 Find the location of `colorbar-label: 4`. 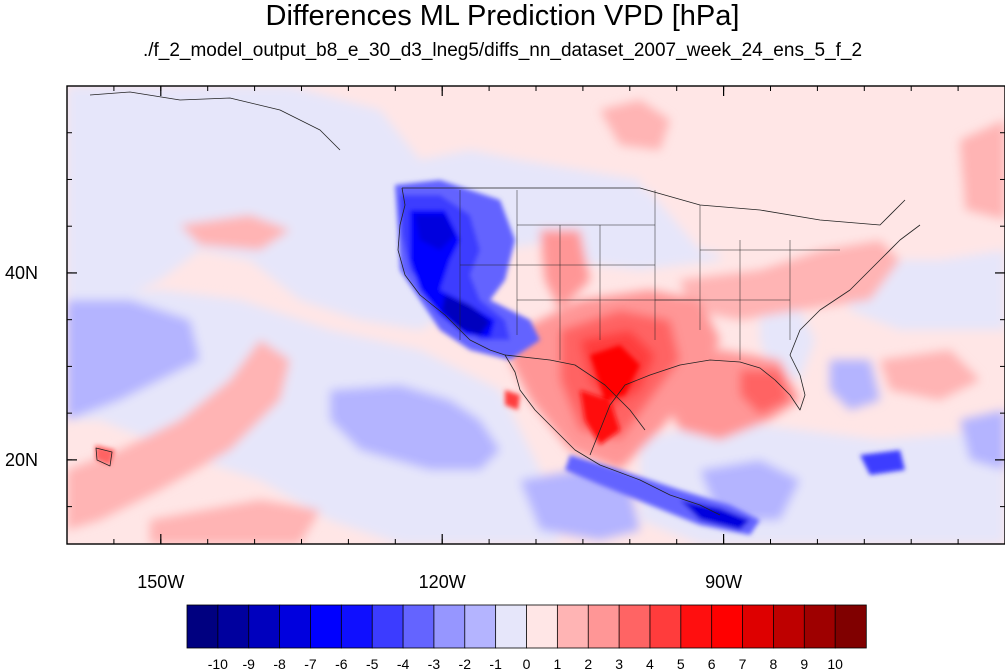

colorbar-label: 4 is located at coordinates (650, 664).